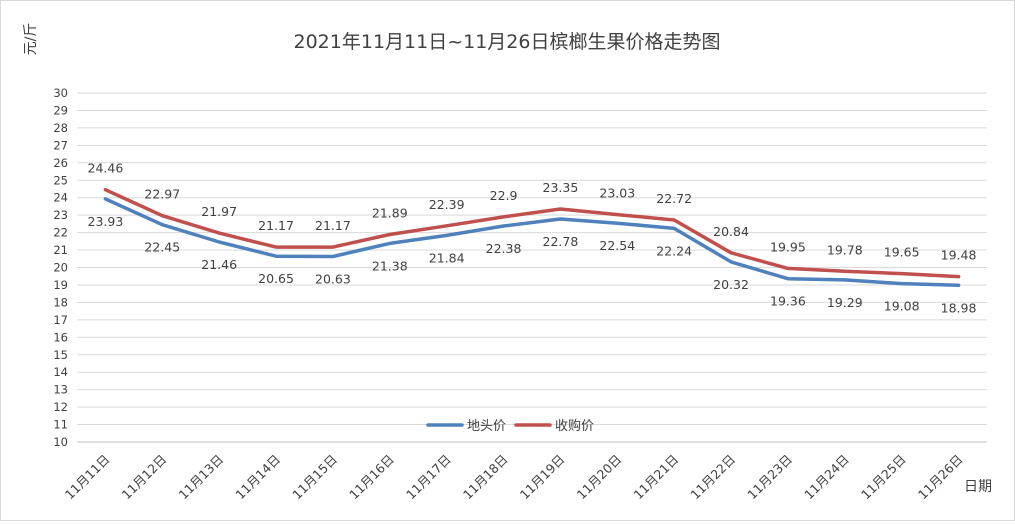 The height and width of the screenshot is (524, 1015). What do you see at coordinates (60, 285) in the screenshot?
I see `y-tick-label: 19` at bounding box center [60, 285].